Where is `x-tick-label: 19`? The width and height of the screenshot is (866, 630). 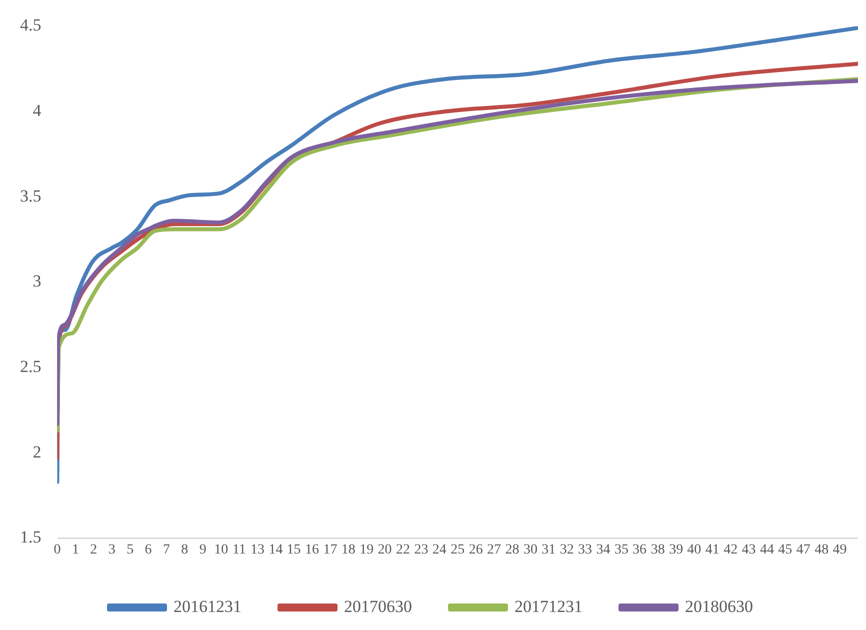
x-tick-label: 19 is located at coordinates (367, 550).